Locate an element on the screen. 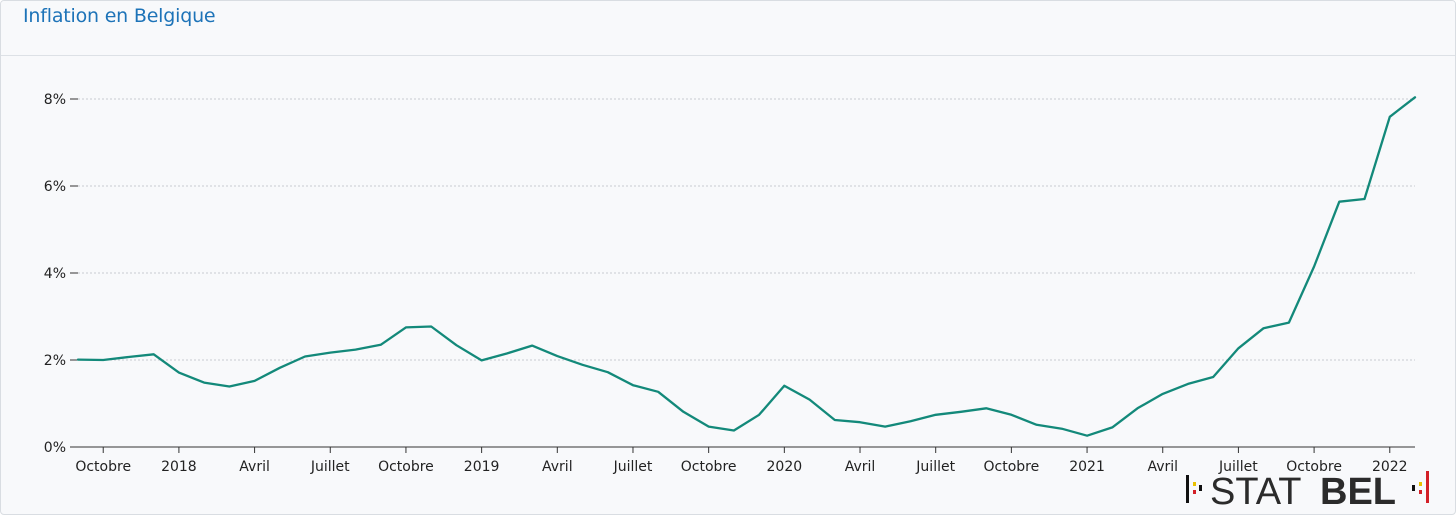 This screenshot has width=1456, height=515. logo-text-stat: STAT is located at coordinates (1255, 491).